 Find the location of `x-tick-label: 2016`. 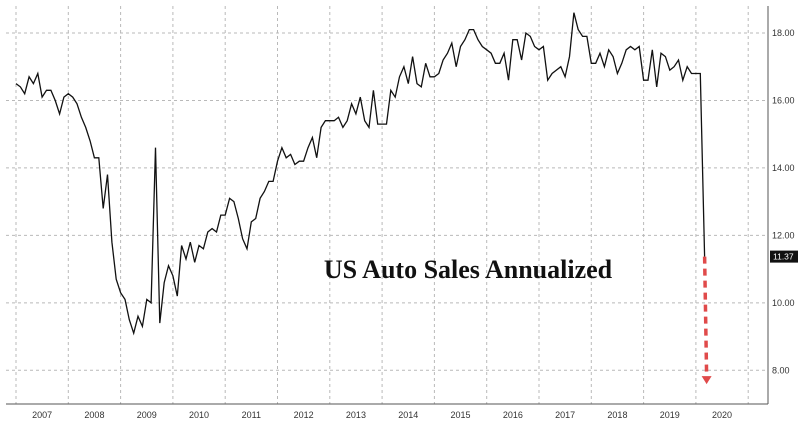

x-tick-label: 2016 is located at coordinates (513, 415).